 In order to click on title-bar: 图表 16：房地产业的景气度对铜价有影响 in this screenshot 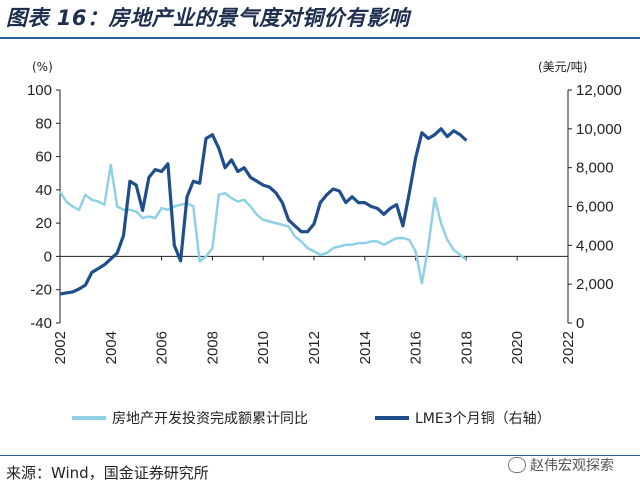, I will do `click(320, 19)`.